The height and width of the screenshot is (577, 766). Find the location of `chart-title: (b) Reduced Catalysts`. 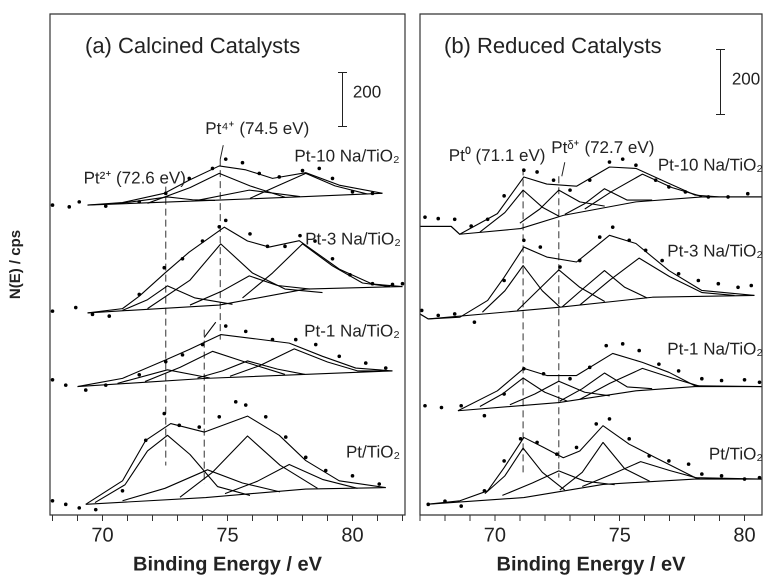

chart-title: (b) Reduced Catalysts is located at coordinates (553, 45).